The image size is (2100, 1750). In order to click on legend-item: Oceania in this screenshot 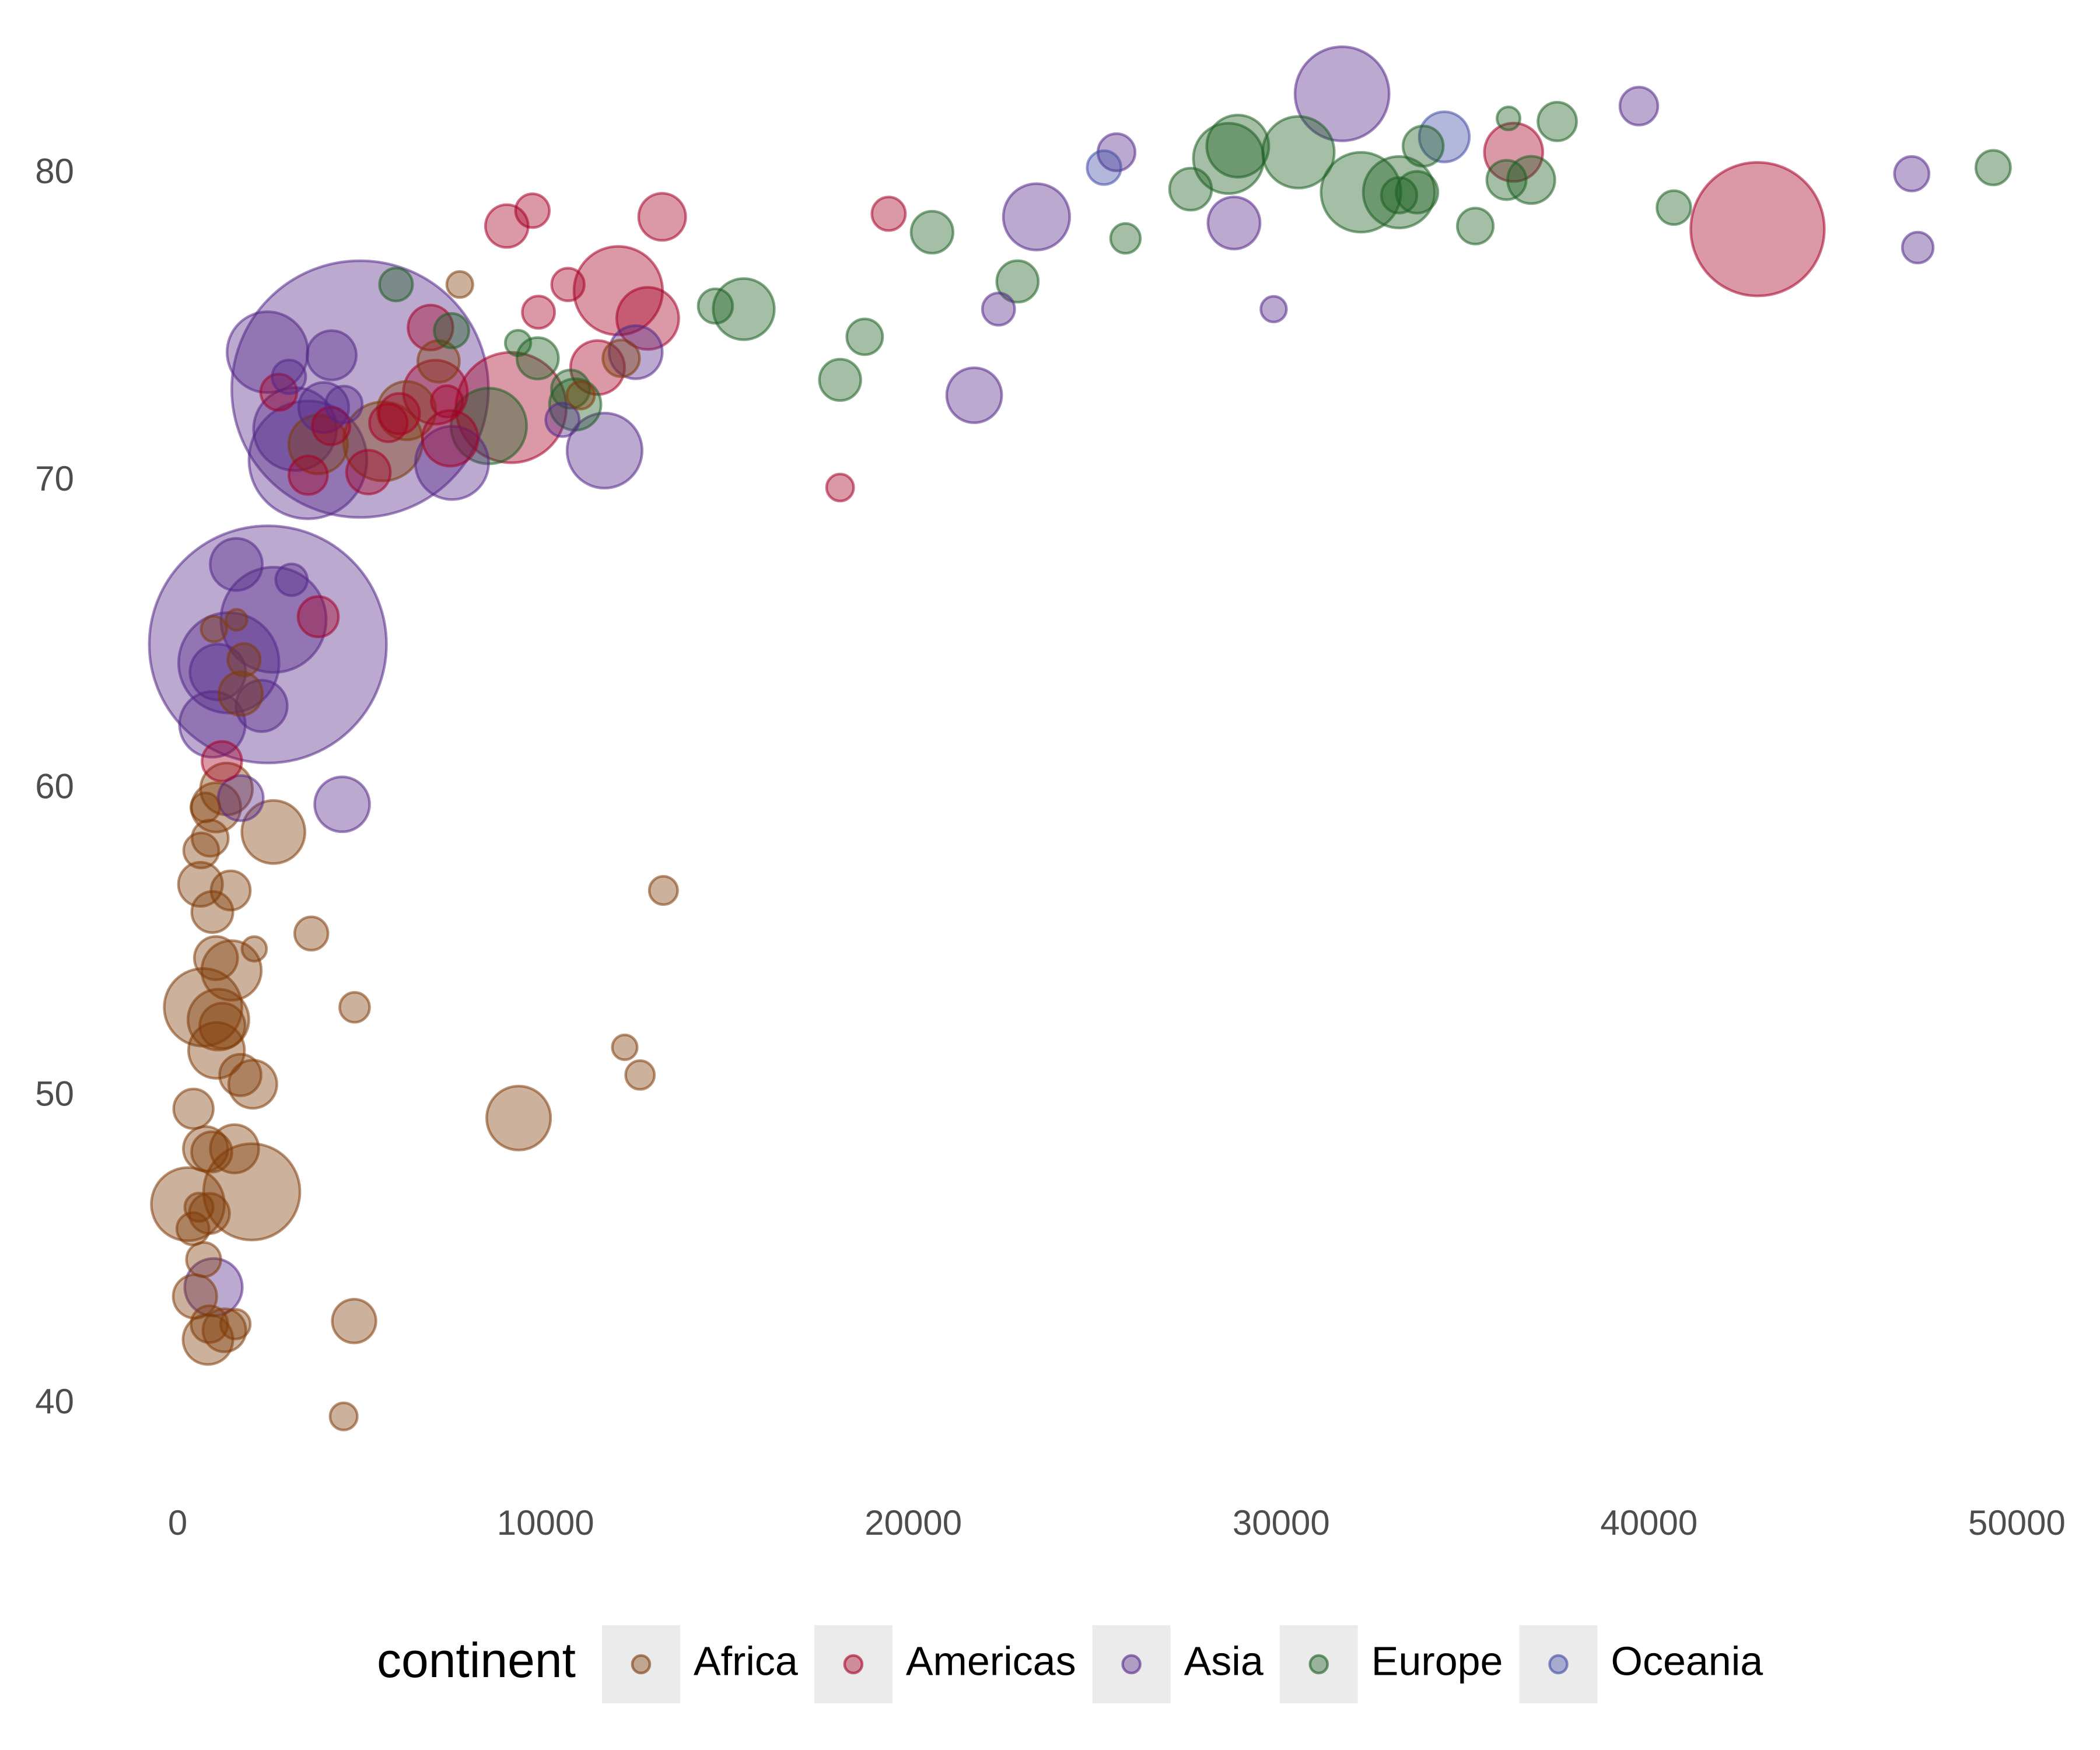, I will do `click(1641, 1664)`.